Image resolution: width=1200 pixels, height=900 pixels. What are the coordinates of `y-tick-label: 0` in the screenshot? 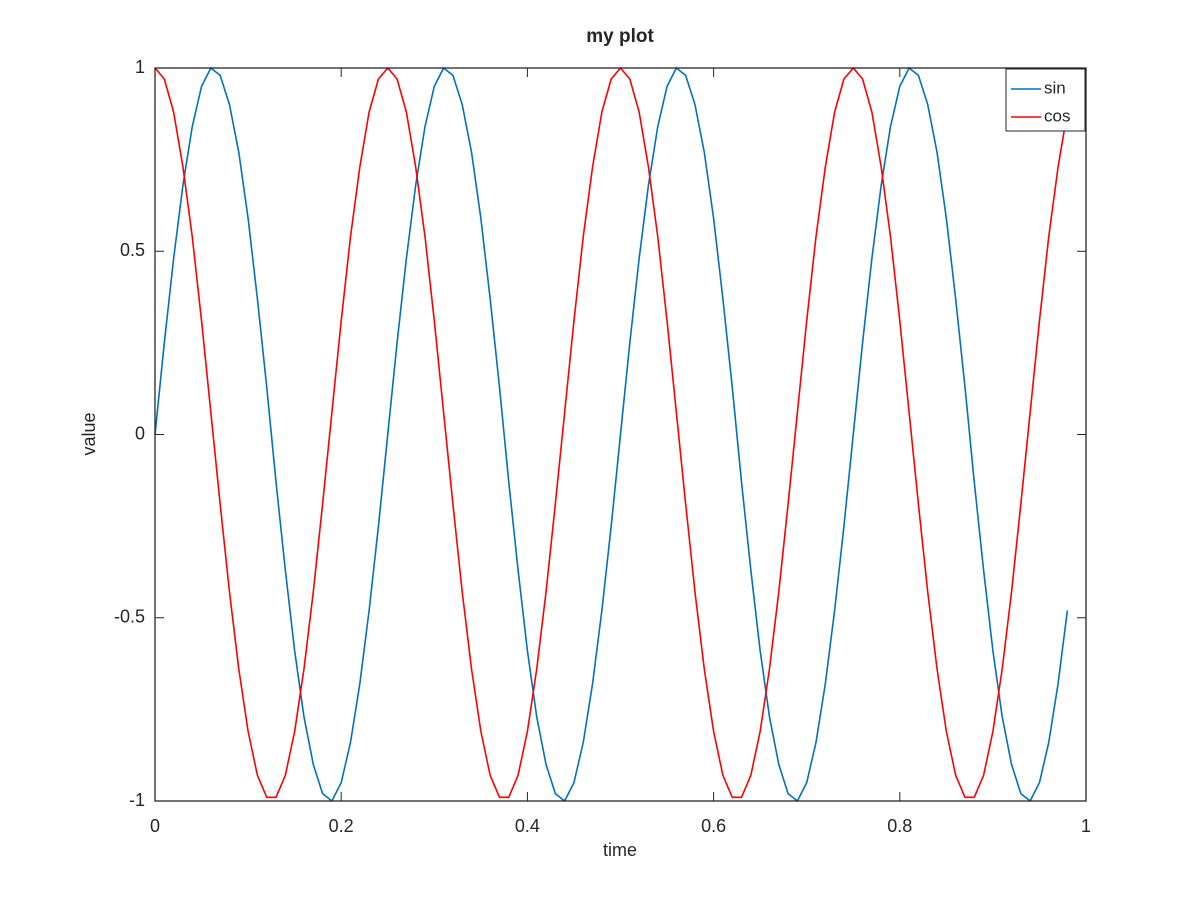 It's located at (140, 433).